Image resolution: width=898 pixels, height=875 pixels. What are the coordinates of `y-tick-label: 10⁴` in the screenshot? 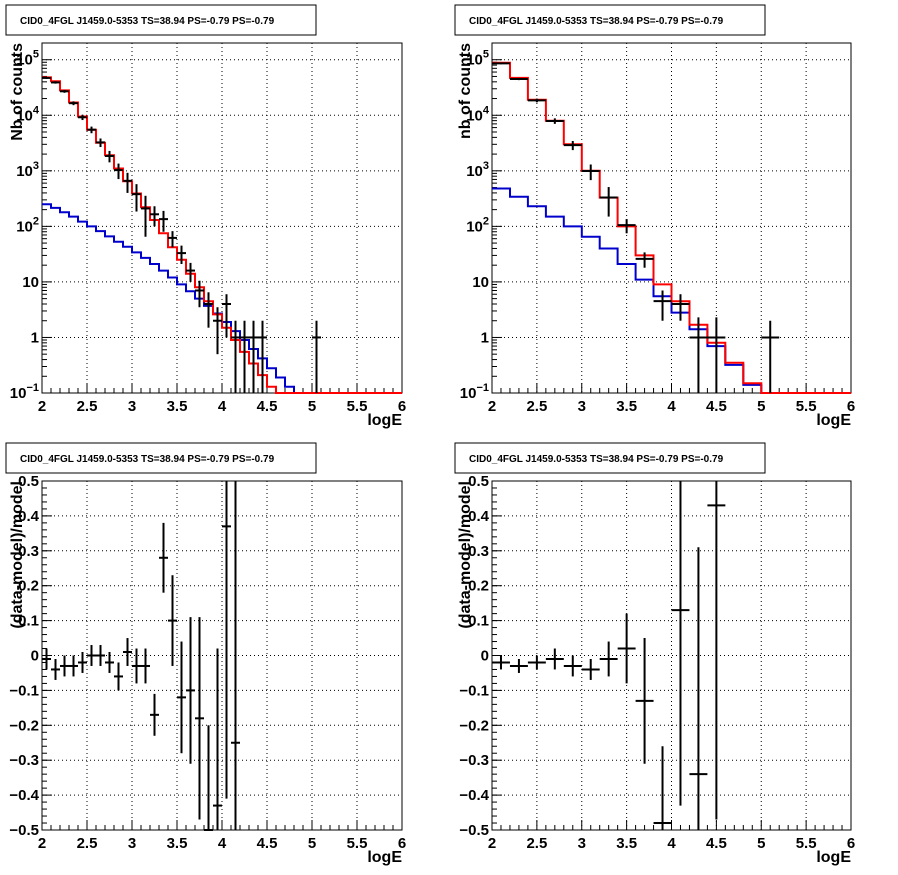 It's located at (28, 114).